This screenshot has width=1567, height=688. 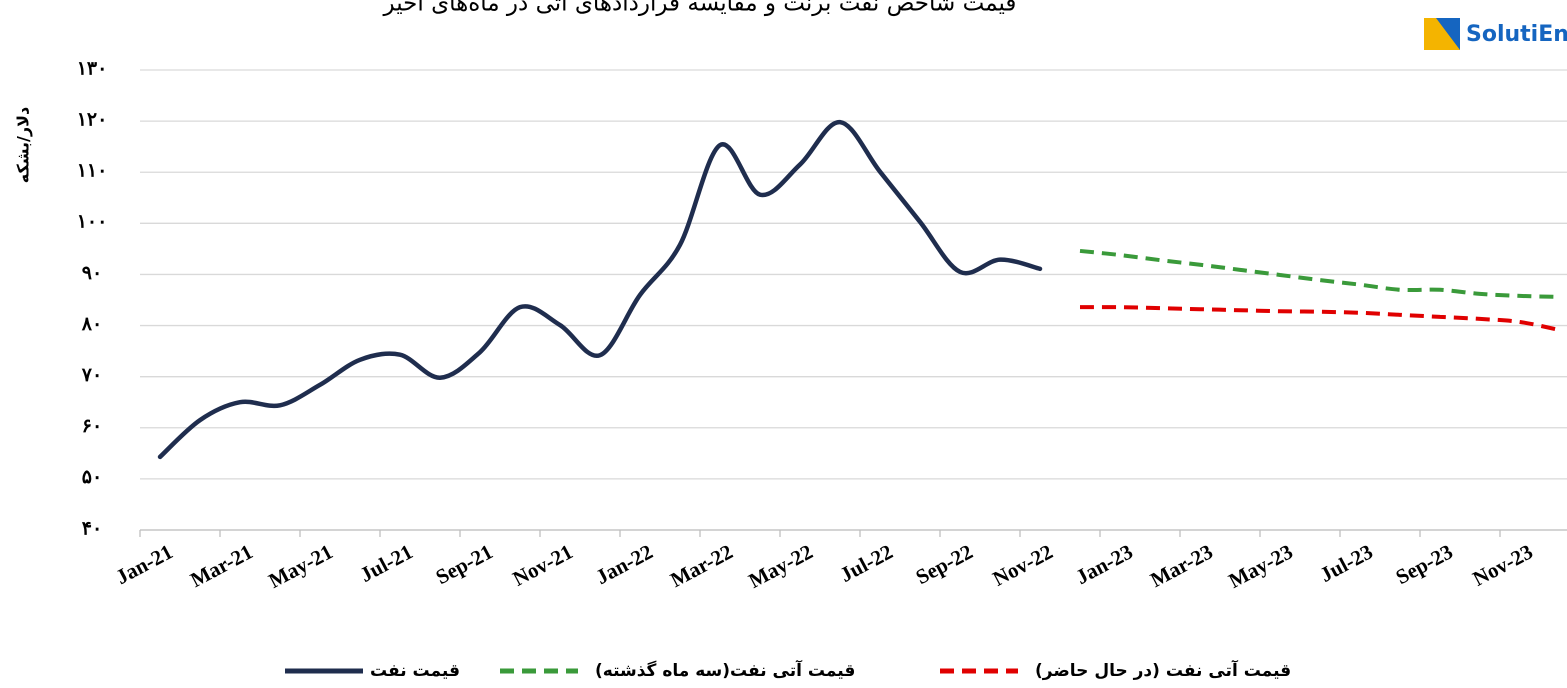 I want to click on y-tick-label: ۷۰, so click(x=91, y=375).